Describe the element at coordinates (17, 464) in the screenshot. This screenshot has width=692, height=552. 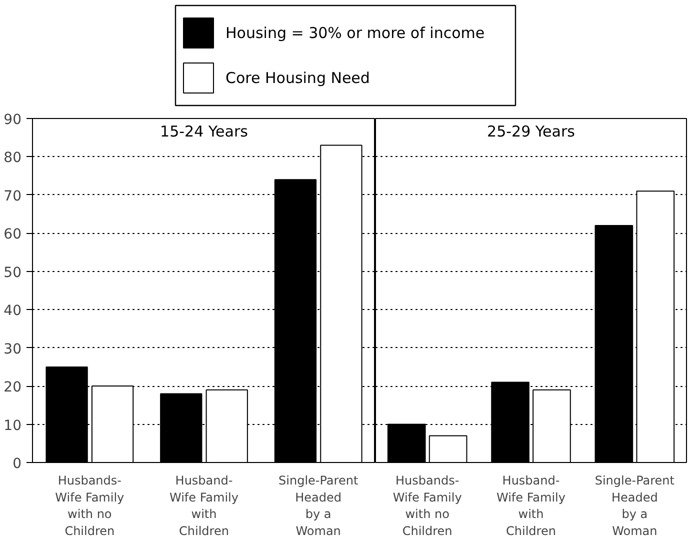
I see `y-tick-label: 0` at that location.